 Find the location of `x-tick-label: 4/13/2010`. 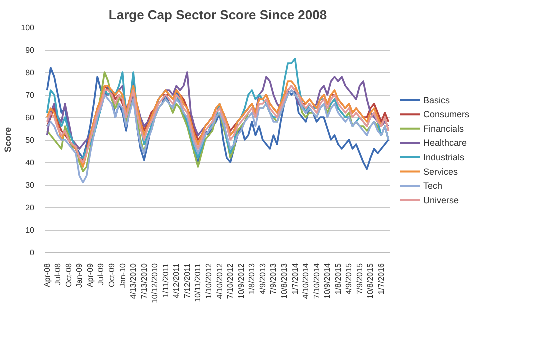

x-tick-label: 4/13/2010 is located at coordinates (133, 281).